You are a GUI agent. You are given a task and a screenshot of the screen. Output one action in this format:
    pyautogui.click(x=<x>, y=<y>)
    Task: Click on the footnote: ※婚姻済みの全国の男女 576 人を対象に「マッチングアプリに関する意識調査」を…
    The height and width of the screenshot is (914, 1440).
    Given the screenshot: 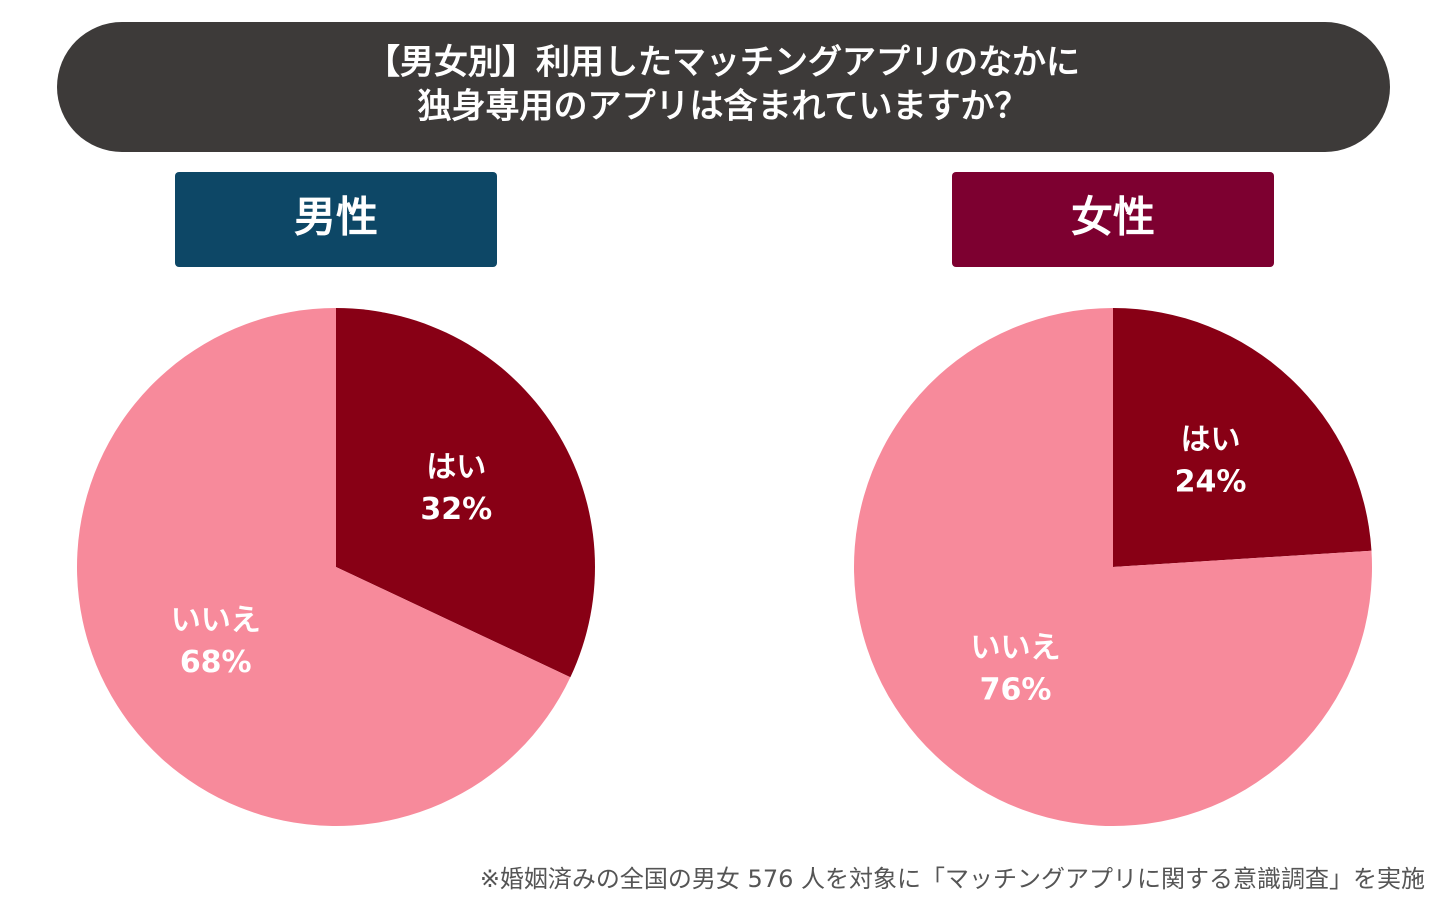 What is the action you would take?
    pyautogui.click(x=952, y=879)
    